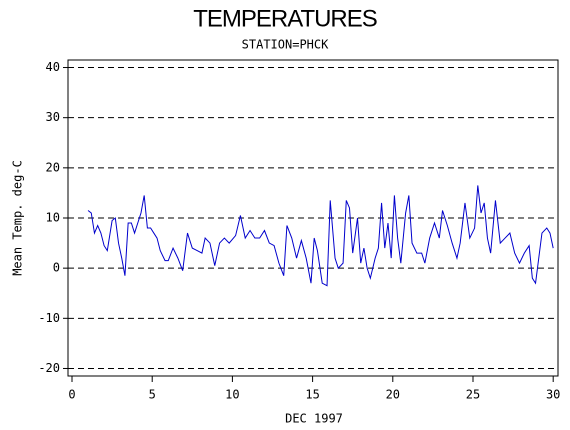  Describe the element at coordinates (49, 368) in the screenshot. I see `y-tick-label: -20` at that location.